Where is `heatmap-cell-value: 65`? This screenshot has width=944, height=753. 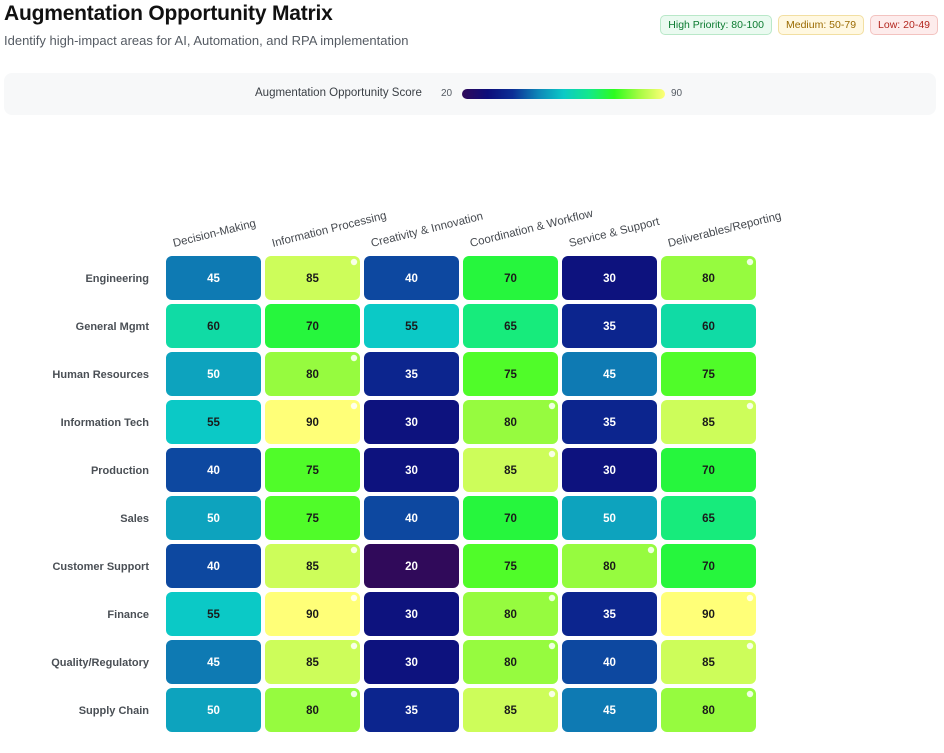 heatmap-cell-value: 65 is located at coordinates (510, 327).